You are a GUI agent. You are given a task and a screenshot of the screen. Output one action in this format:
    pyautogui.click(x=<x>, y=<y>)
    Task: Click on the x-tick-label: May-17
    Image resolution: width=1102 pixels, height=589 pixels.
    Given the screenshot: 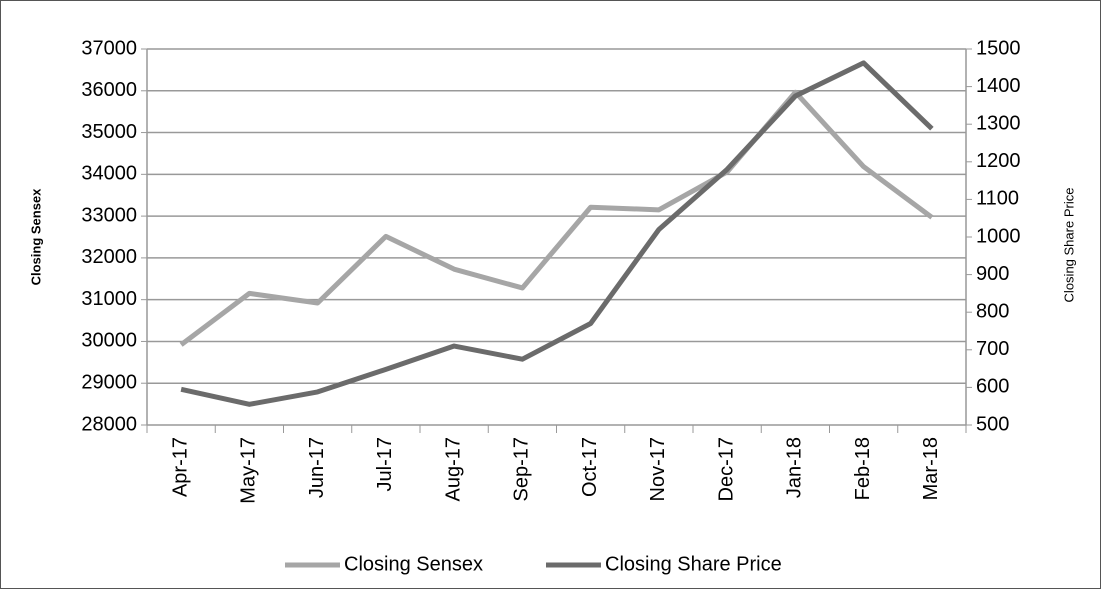 What is the action you would take?
    pyautogui.click(x=249, y=470)
    